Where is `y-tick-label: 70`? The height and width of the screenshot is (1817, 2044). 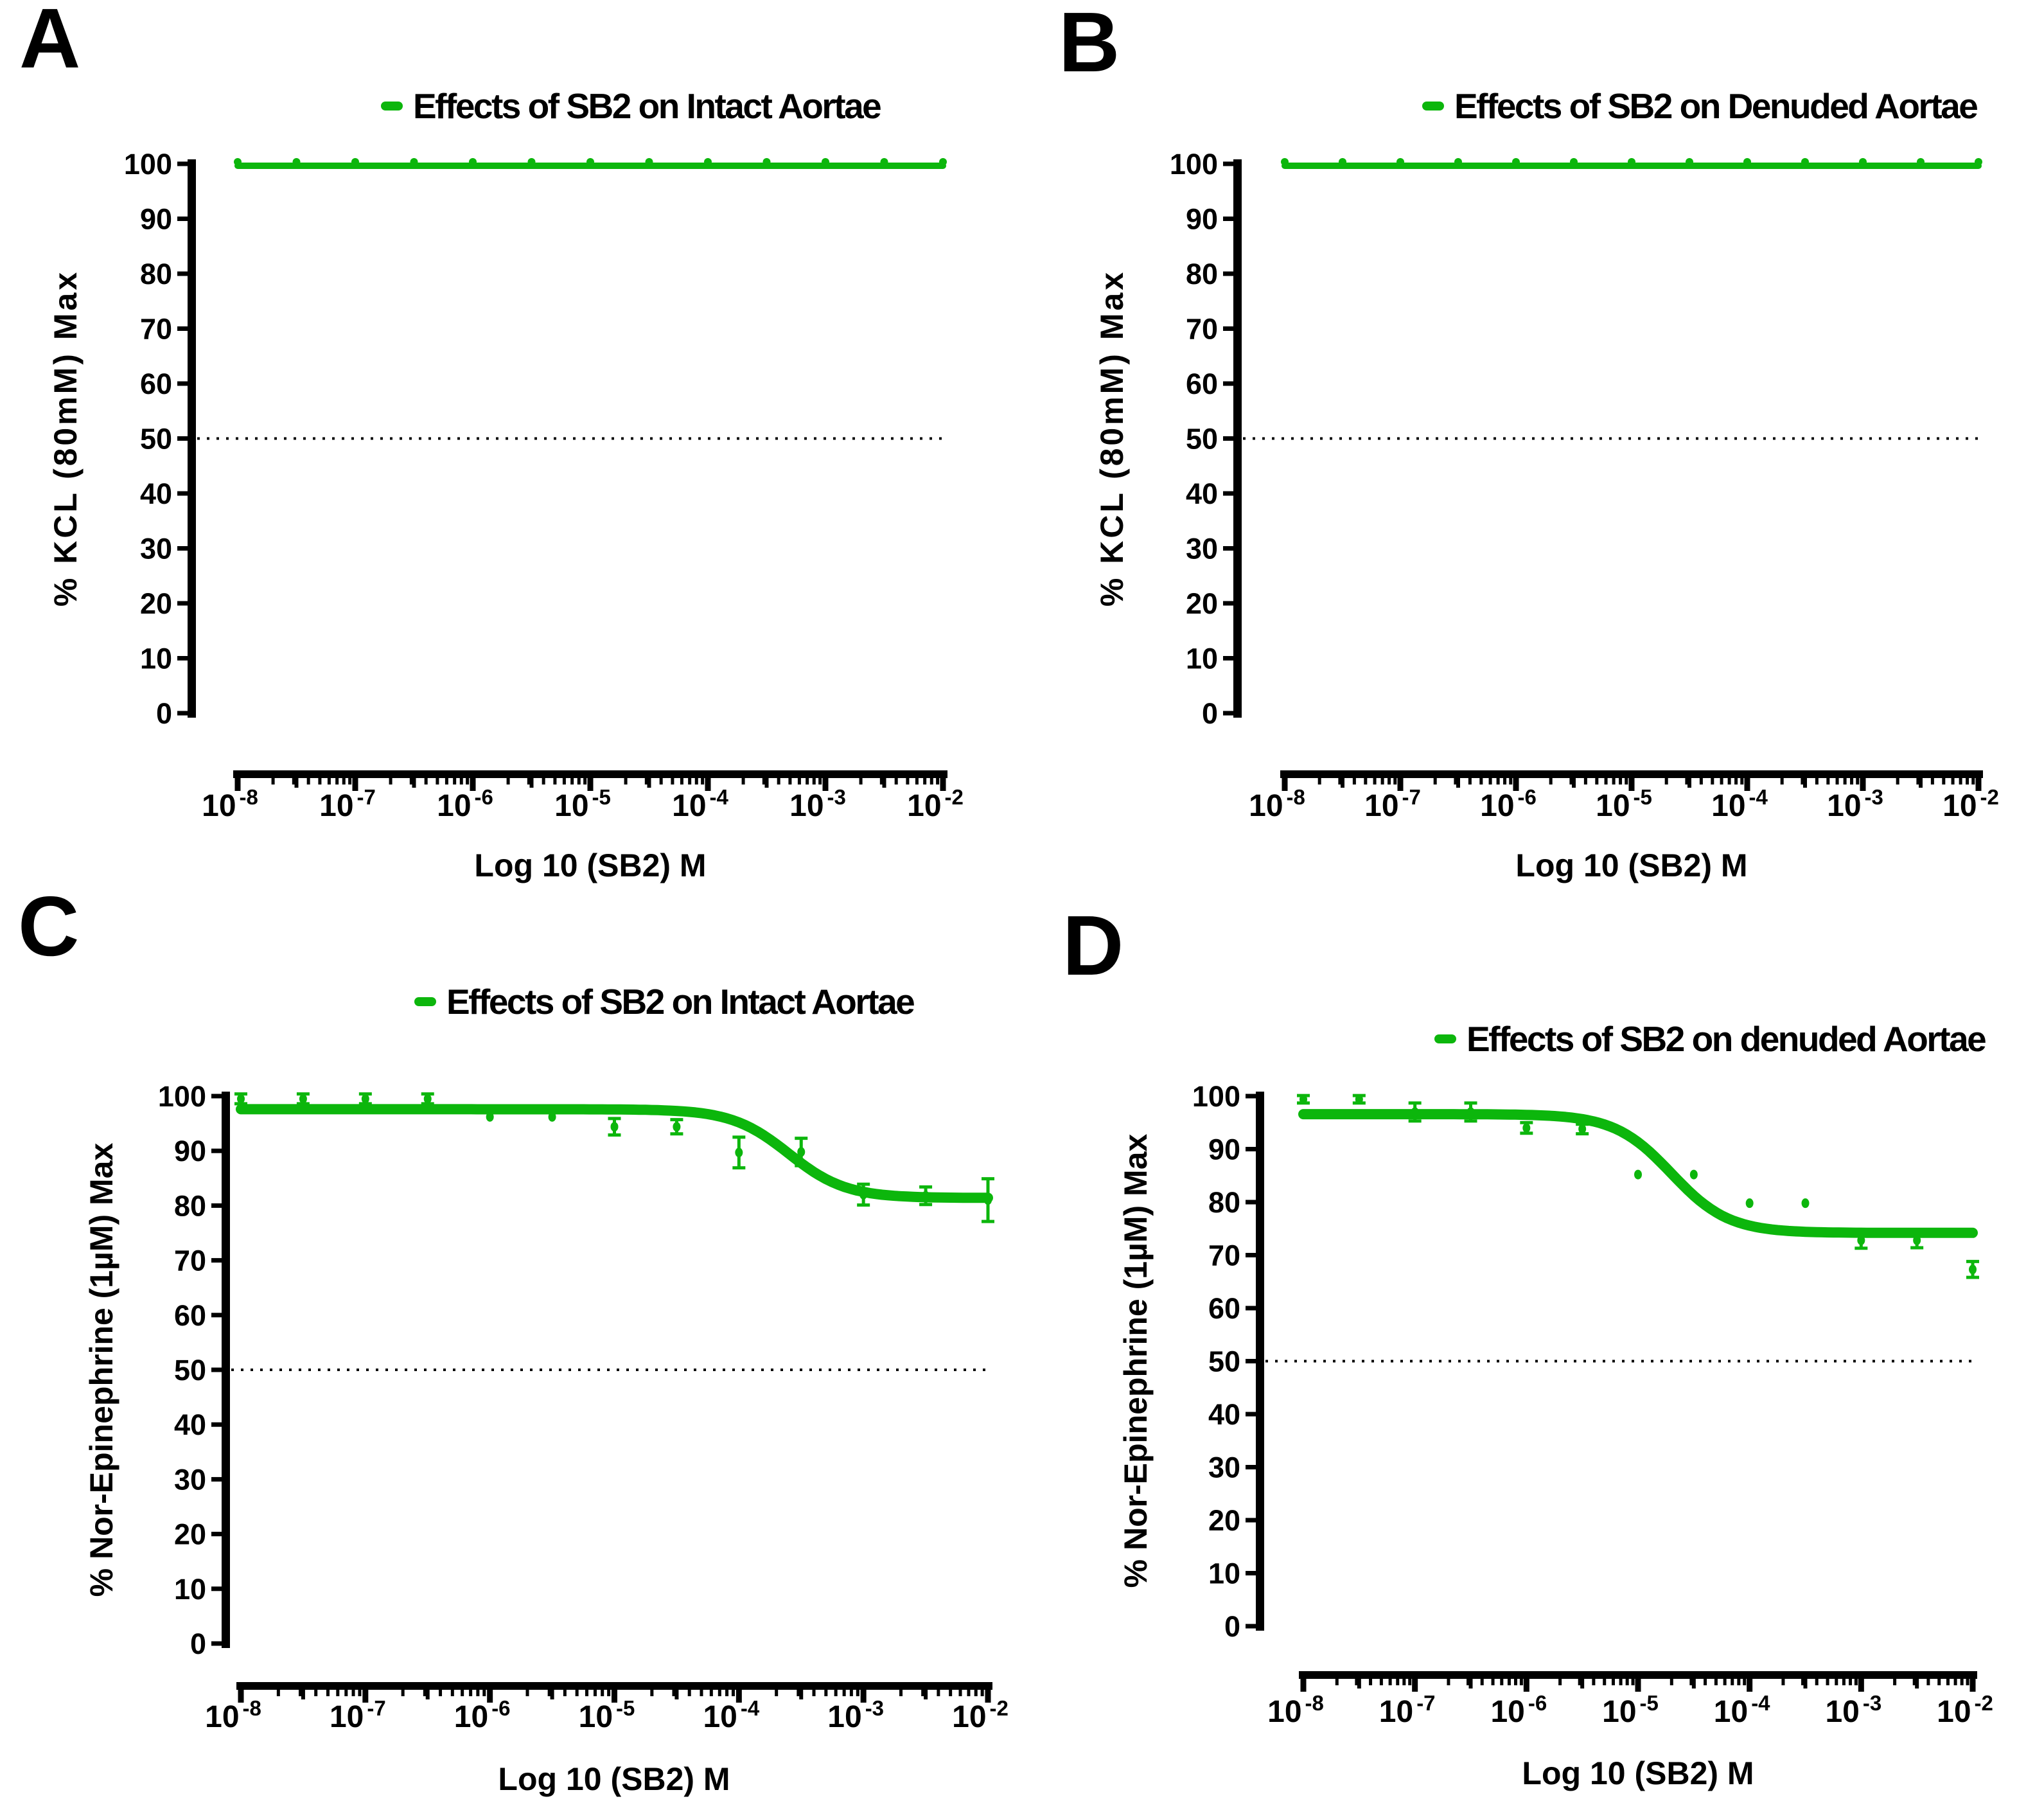 y-tick-label: 70 is located at coordinates (1202, 329).